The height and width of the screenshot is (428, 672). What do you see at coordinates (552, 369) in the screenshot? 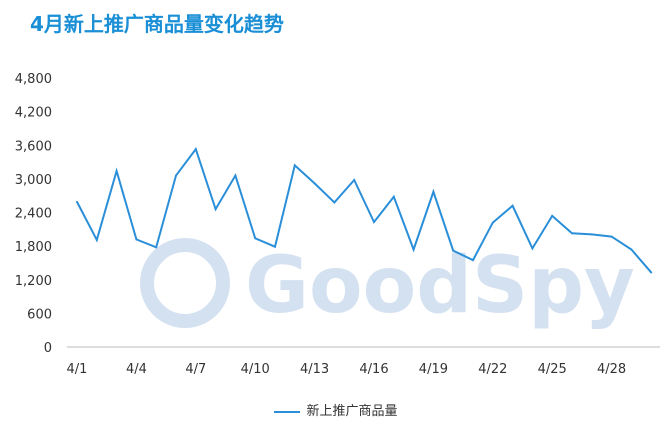
I see `x-tick-label: 4/25` at bounding box center [552, 369].